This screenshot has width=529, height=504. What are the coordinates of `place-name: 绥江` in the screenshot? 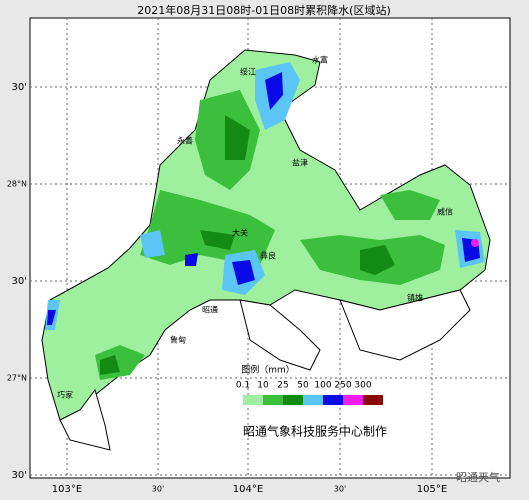 It's located at (248, 72).